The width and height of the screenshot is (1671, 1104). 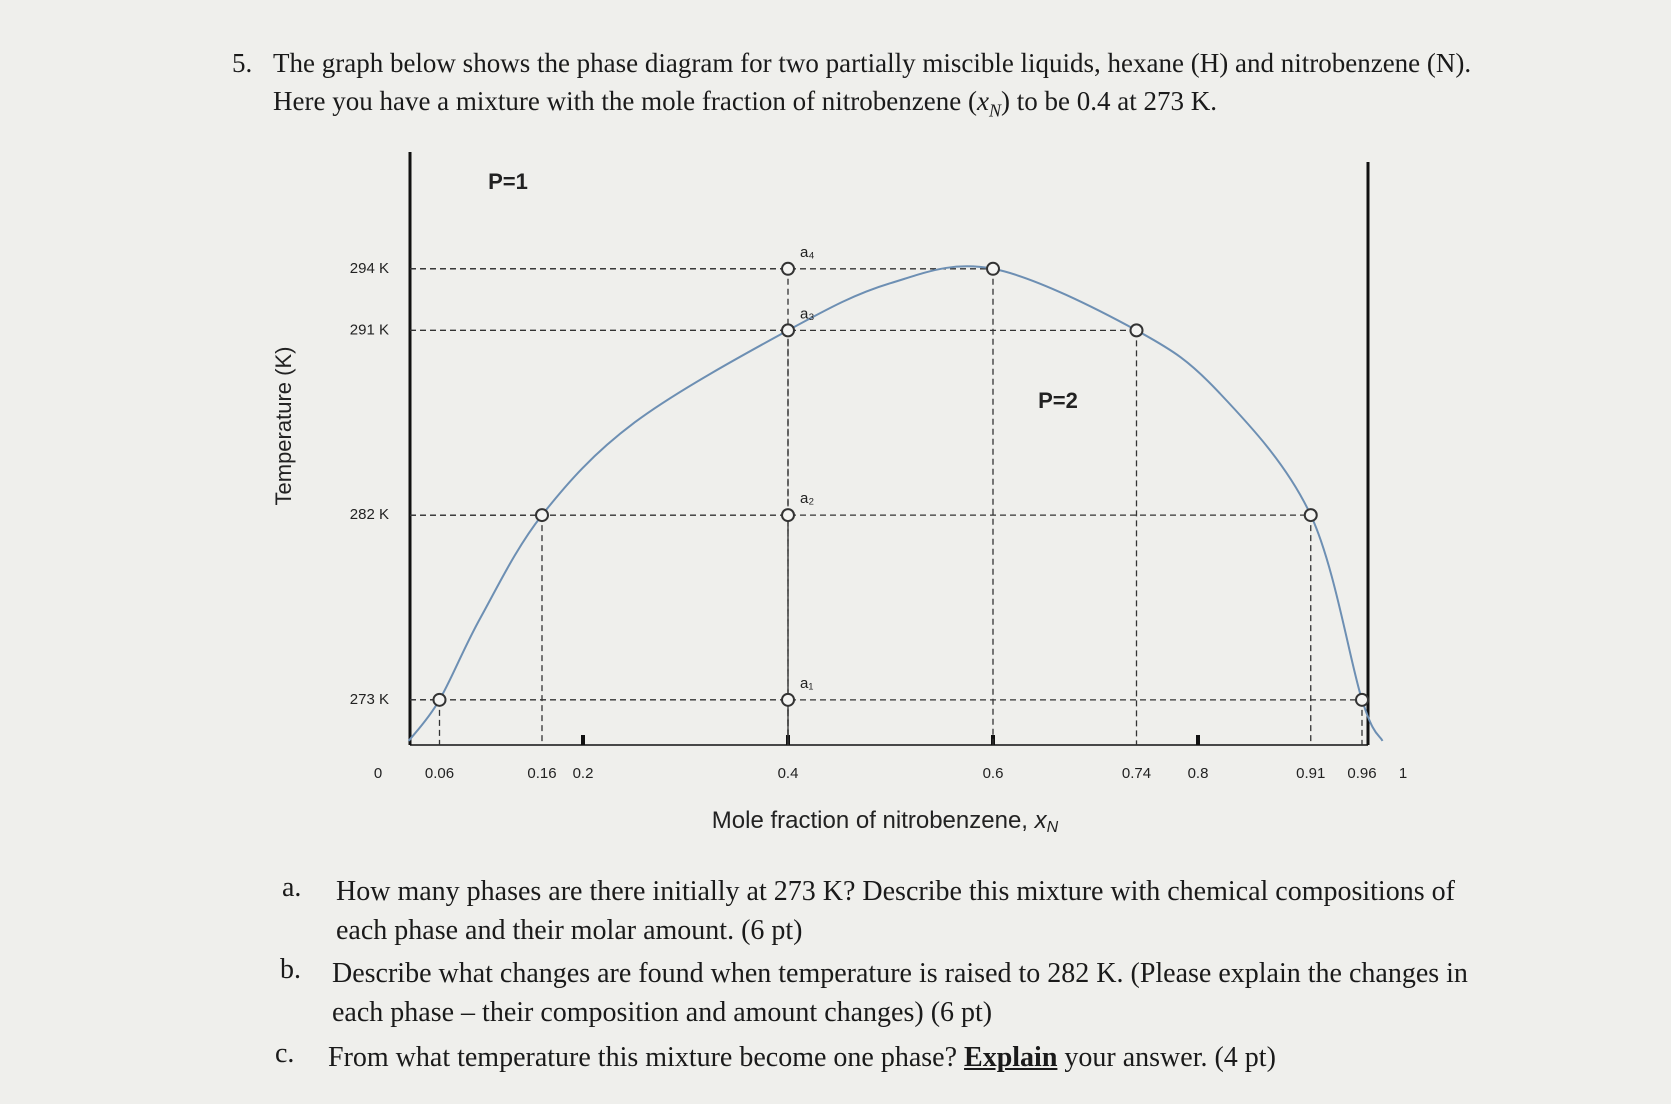 I want to click on y-tick-label: 273 K, so click(x=369, y=699).